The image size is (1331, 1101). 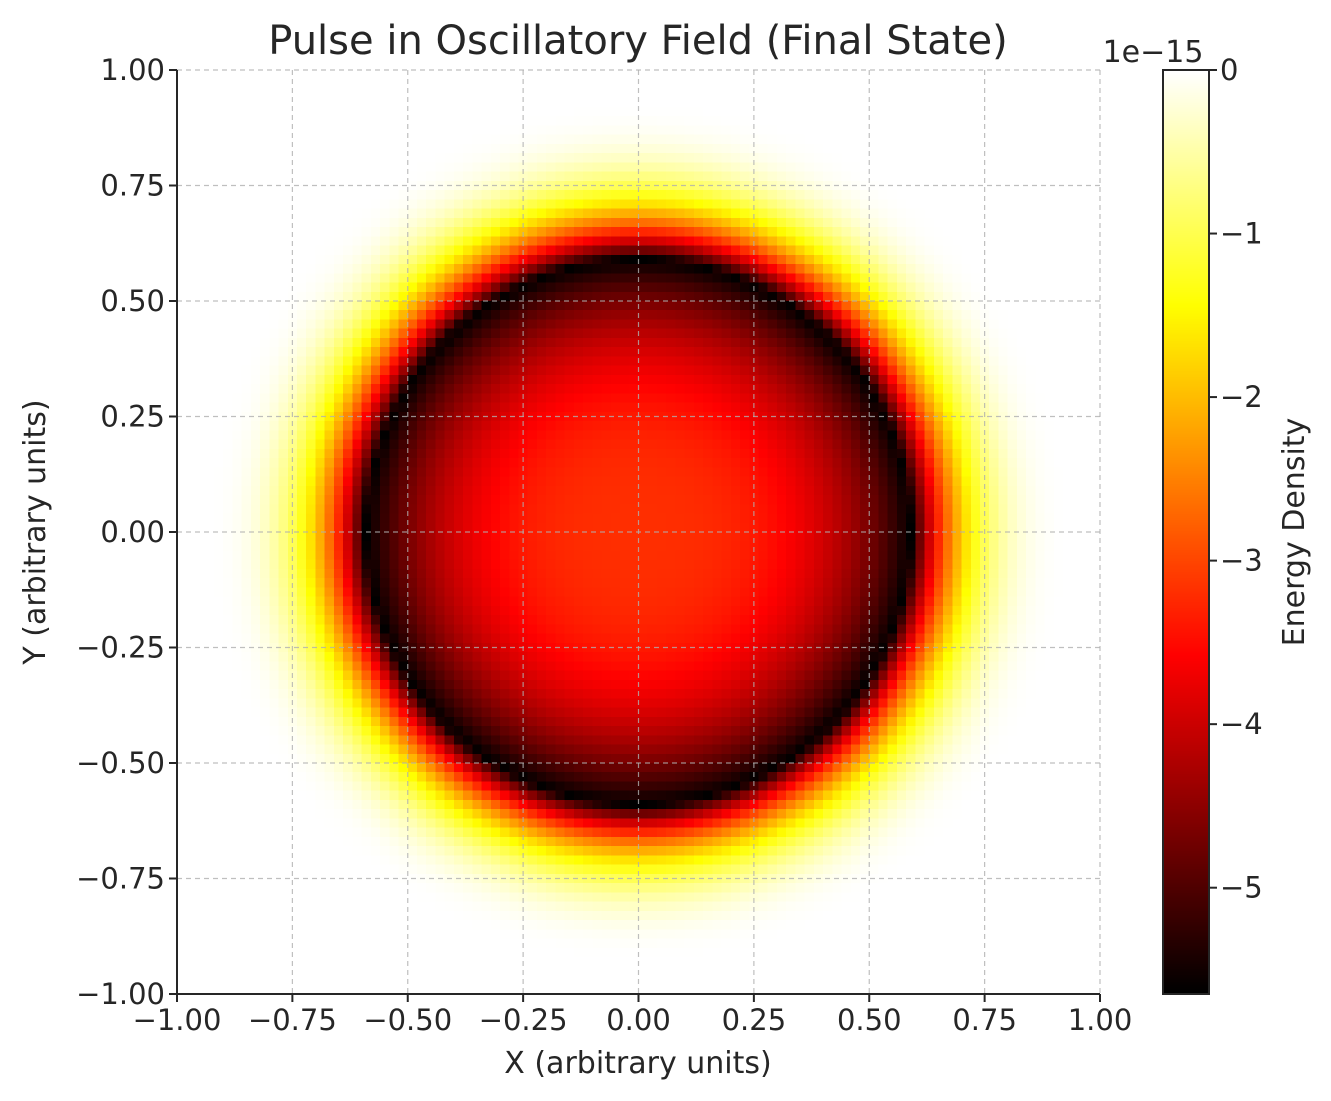 I want to click on x-axis-label: X (arbitrary units), so click(x=637, y=1063).